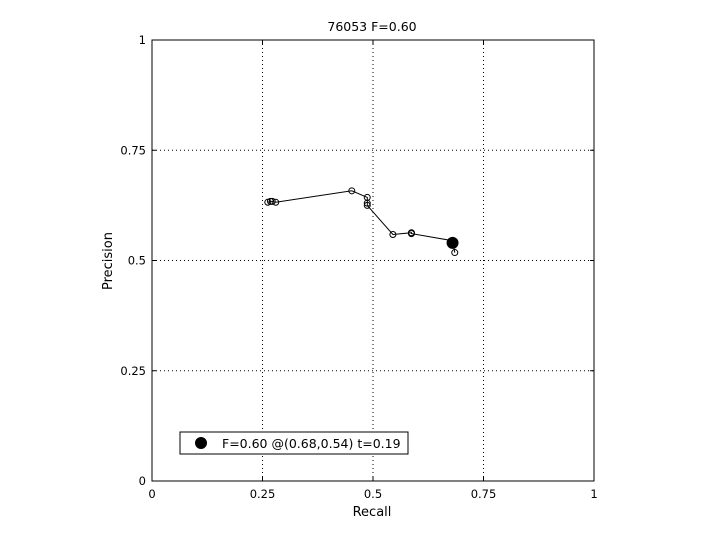  I want to click on best-point-marker, so click(452, 242).